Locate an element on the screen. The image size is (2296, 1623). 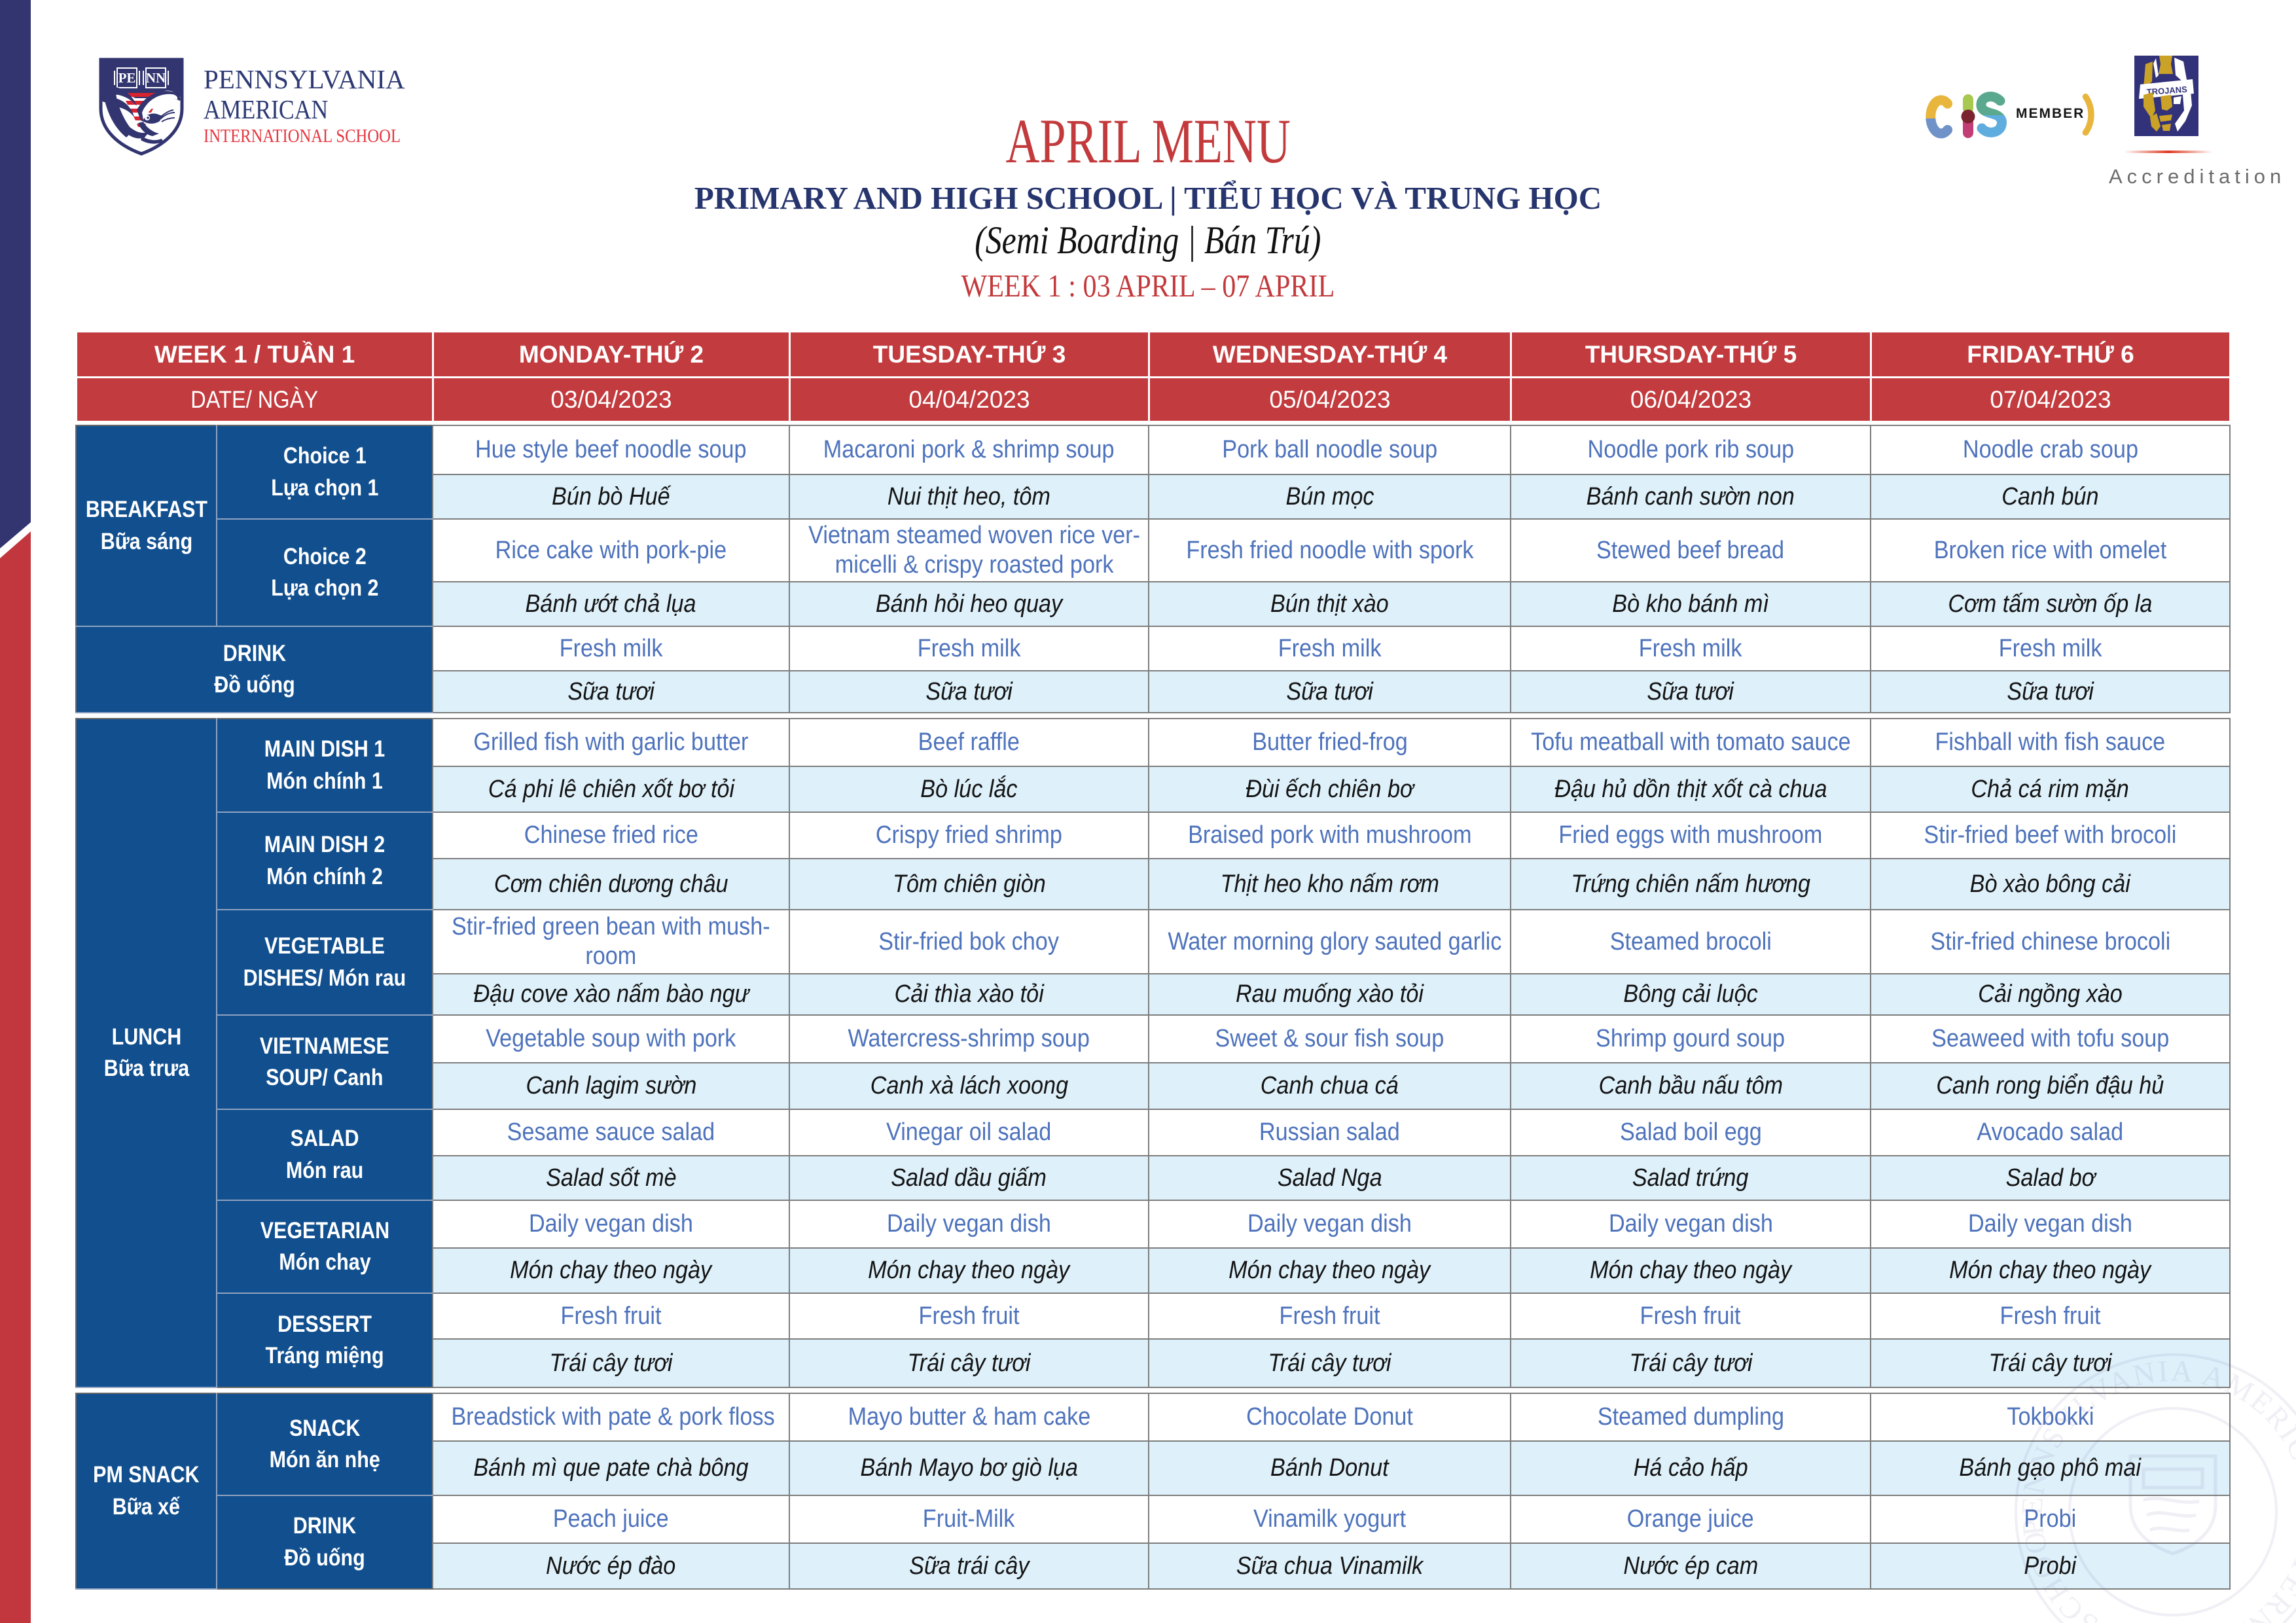
svg-text: NN is located at coordinates (156, 78).